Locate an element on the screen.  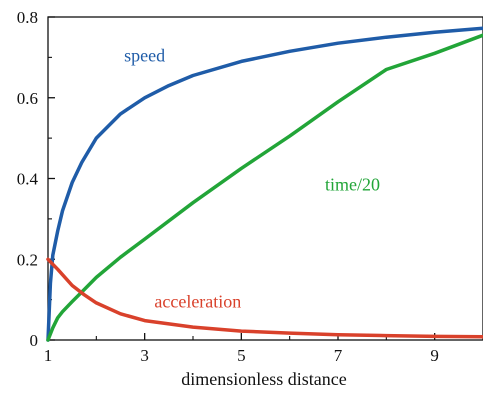
y-tick-label: 0.4 is located at coordinates (28, 179).